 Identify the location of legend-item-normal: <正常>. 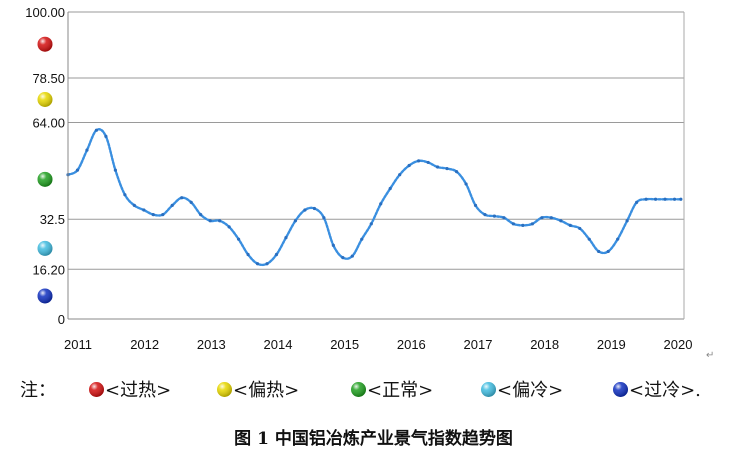
(391, 389).